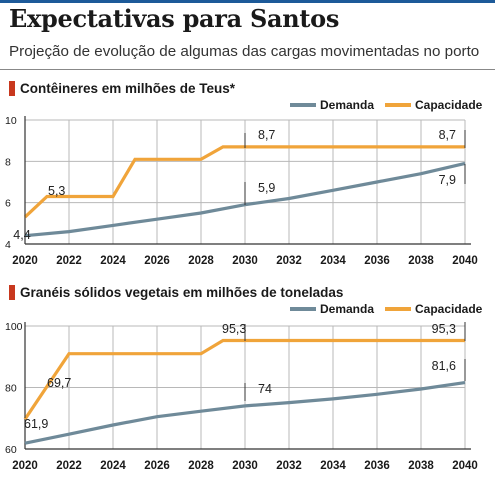  What do you see at coordinates (59, 383) in the screenshot?
I see `data-label: 69,7` at bounding box center [59, 383].